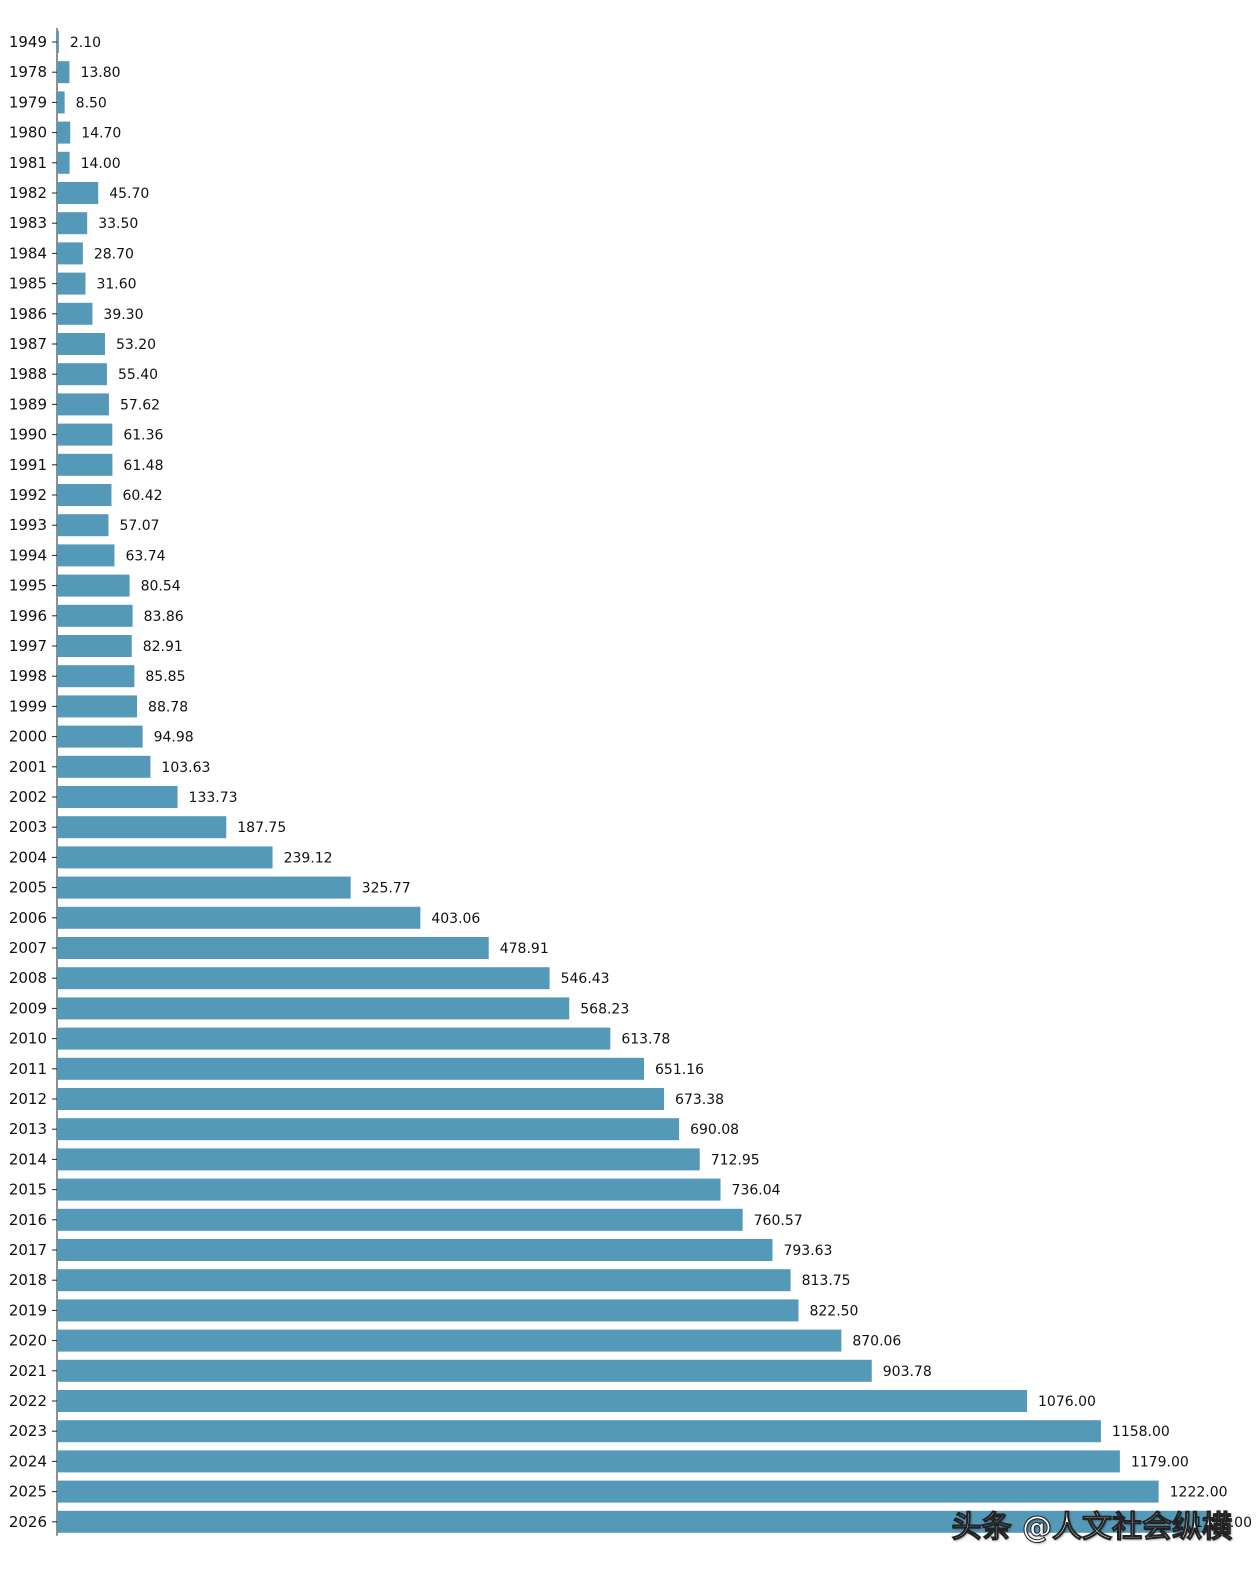  Describe the element at coordinates (1223, 1523) in the screenshot. I see `data-label: 1277.00` at that location.